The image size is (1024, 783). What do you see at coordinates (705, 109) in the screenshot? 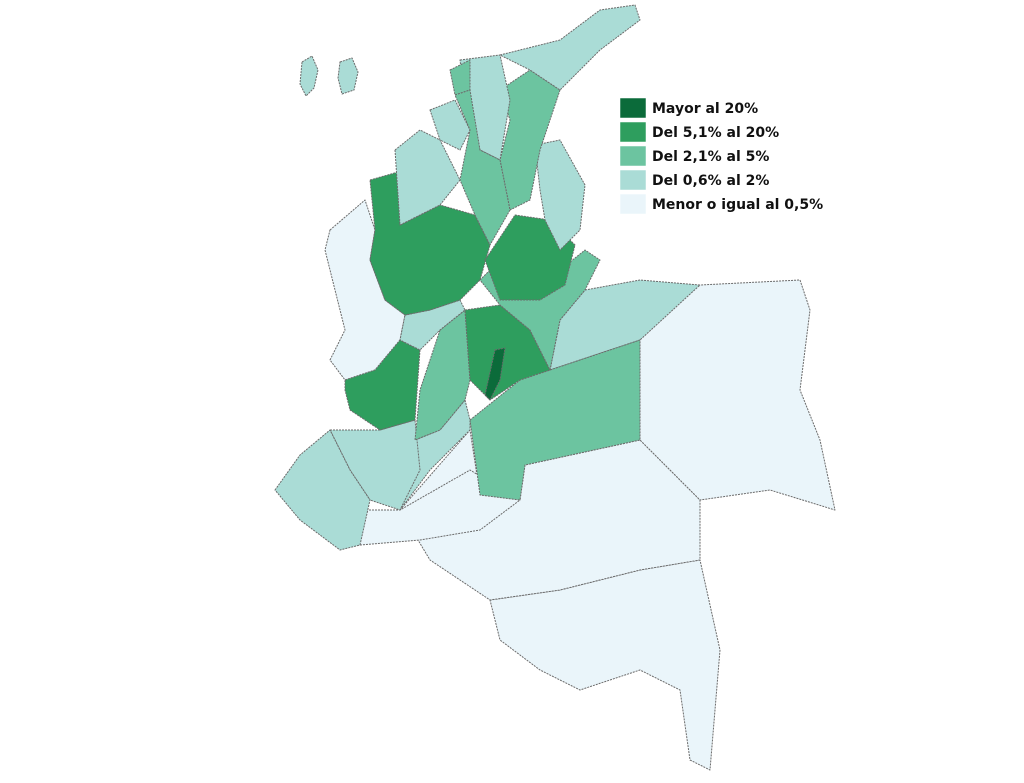
I see `legend-label: Mayor al 20%` at bounding box center [705, 109].